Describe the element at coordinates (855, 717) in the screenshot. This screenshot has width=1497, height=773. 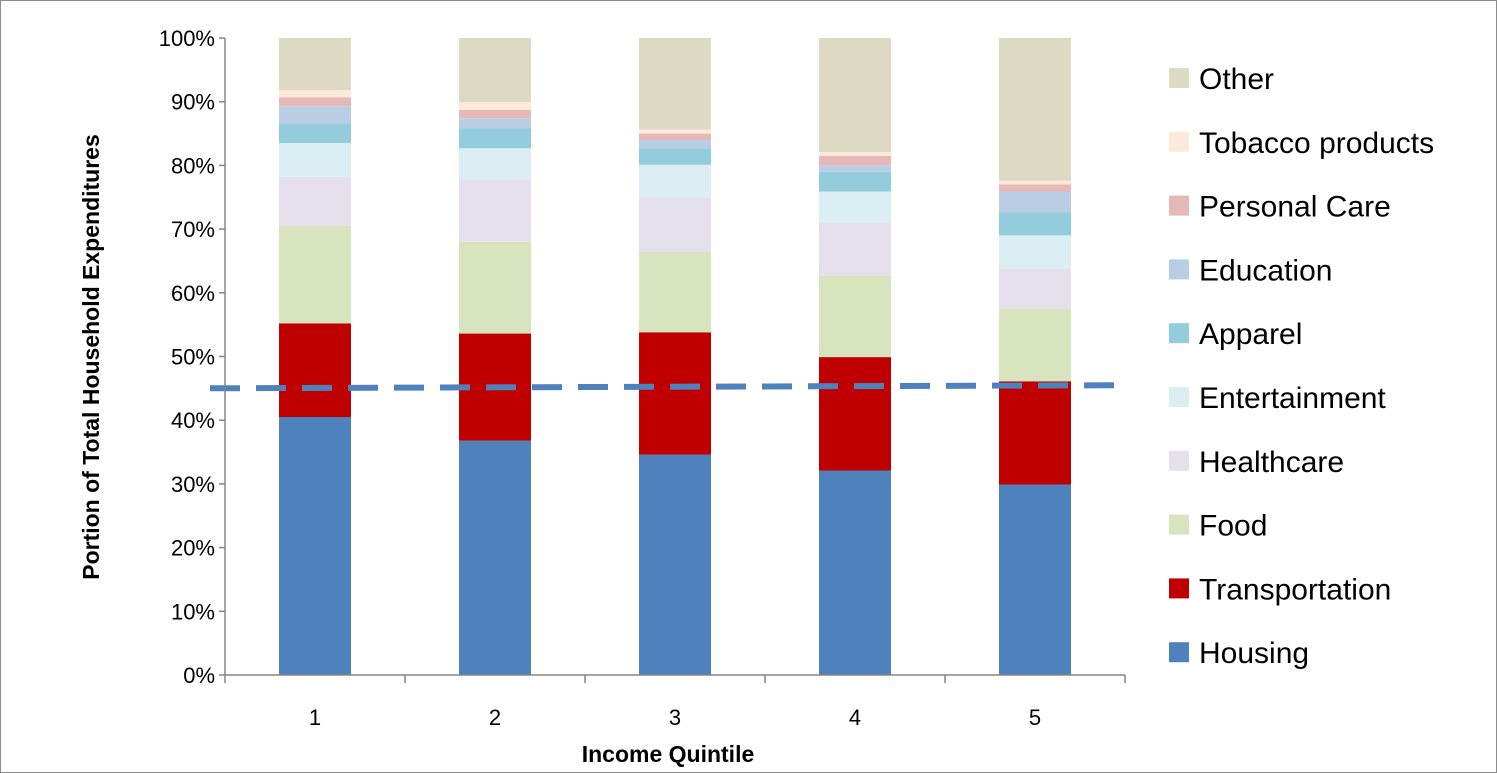
I see `x-tick-label: 4` at that location.